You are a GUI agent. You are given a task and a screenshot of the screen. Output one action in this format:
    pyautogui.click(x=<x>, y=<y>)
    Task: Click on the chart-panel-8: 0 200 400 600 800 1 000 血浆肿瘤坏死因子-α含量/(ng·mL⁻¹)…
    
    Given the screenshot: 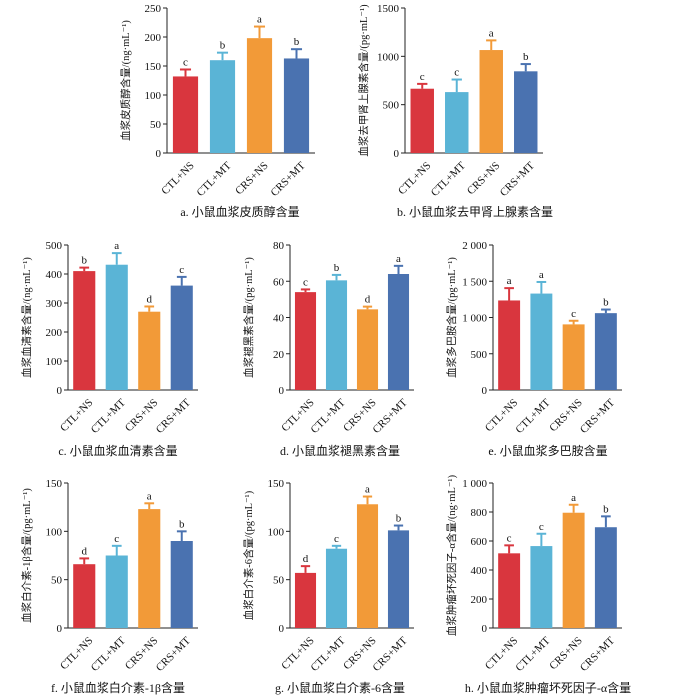 What is the action you would take?
    pyautogui.click(x=538, y=584)
    